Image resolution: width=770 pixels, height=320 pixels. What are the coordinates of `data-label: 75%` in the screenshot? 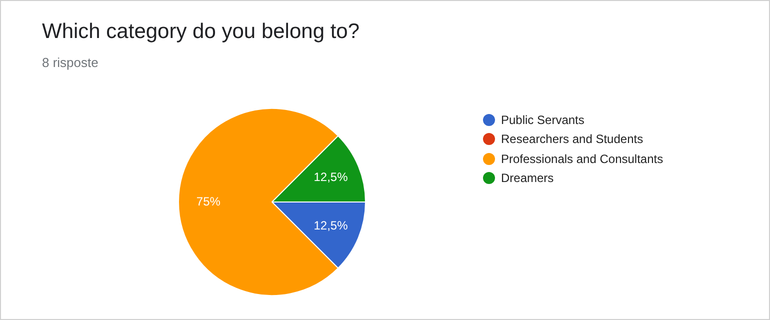 It's located at (208, 201).